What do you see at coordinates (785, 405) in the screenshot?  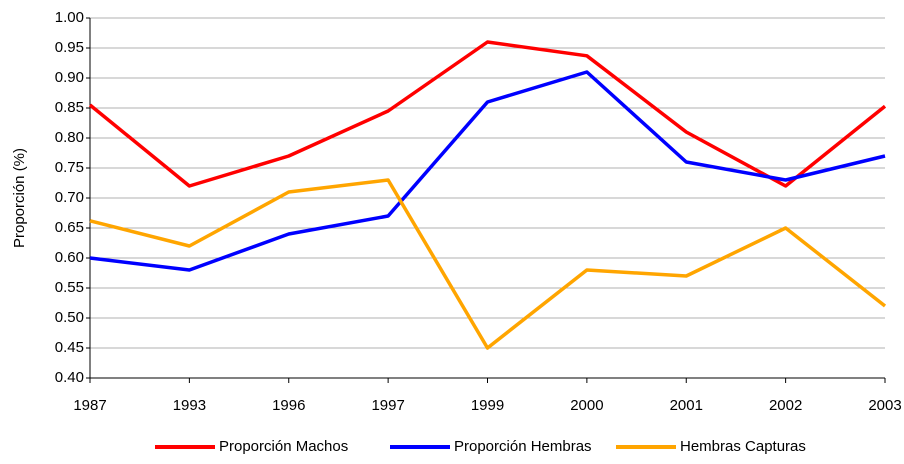 I see `x-tick-label: 2002` at bounding box center [785, 405].